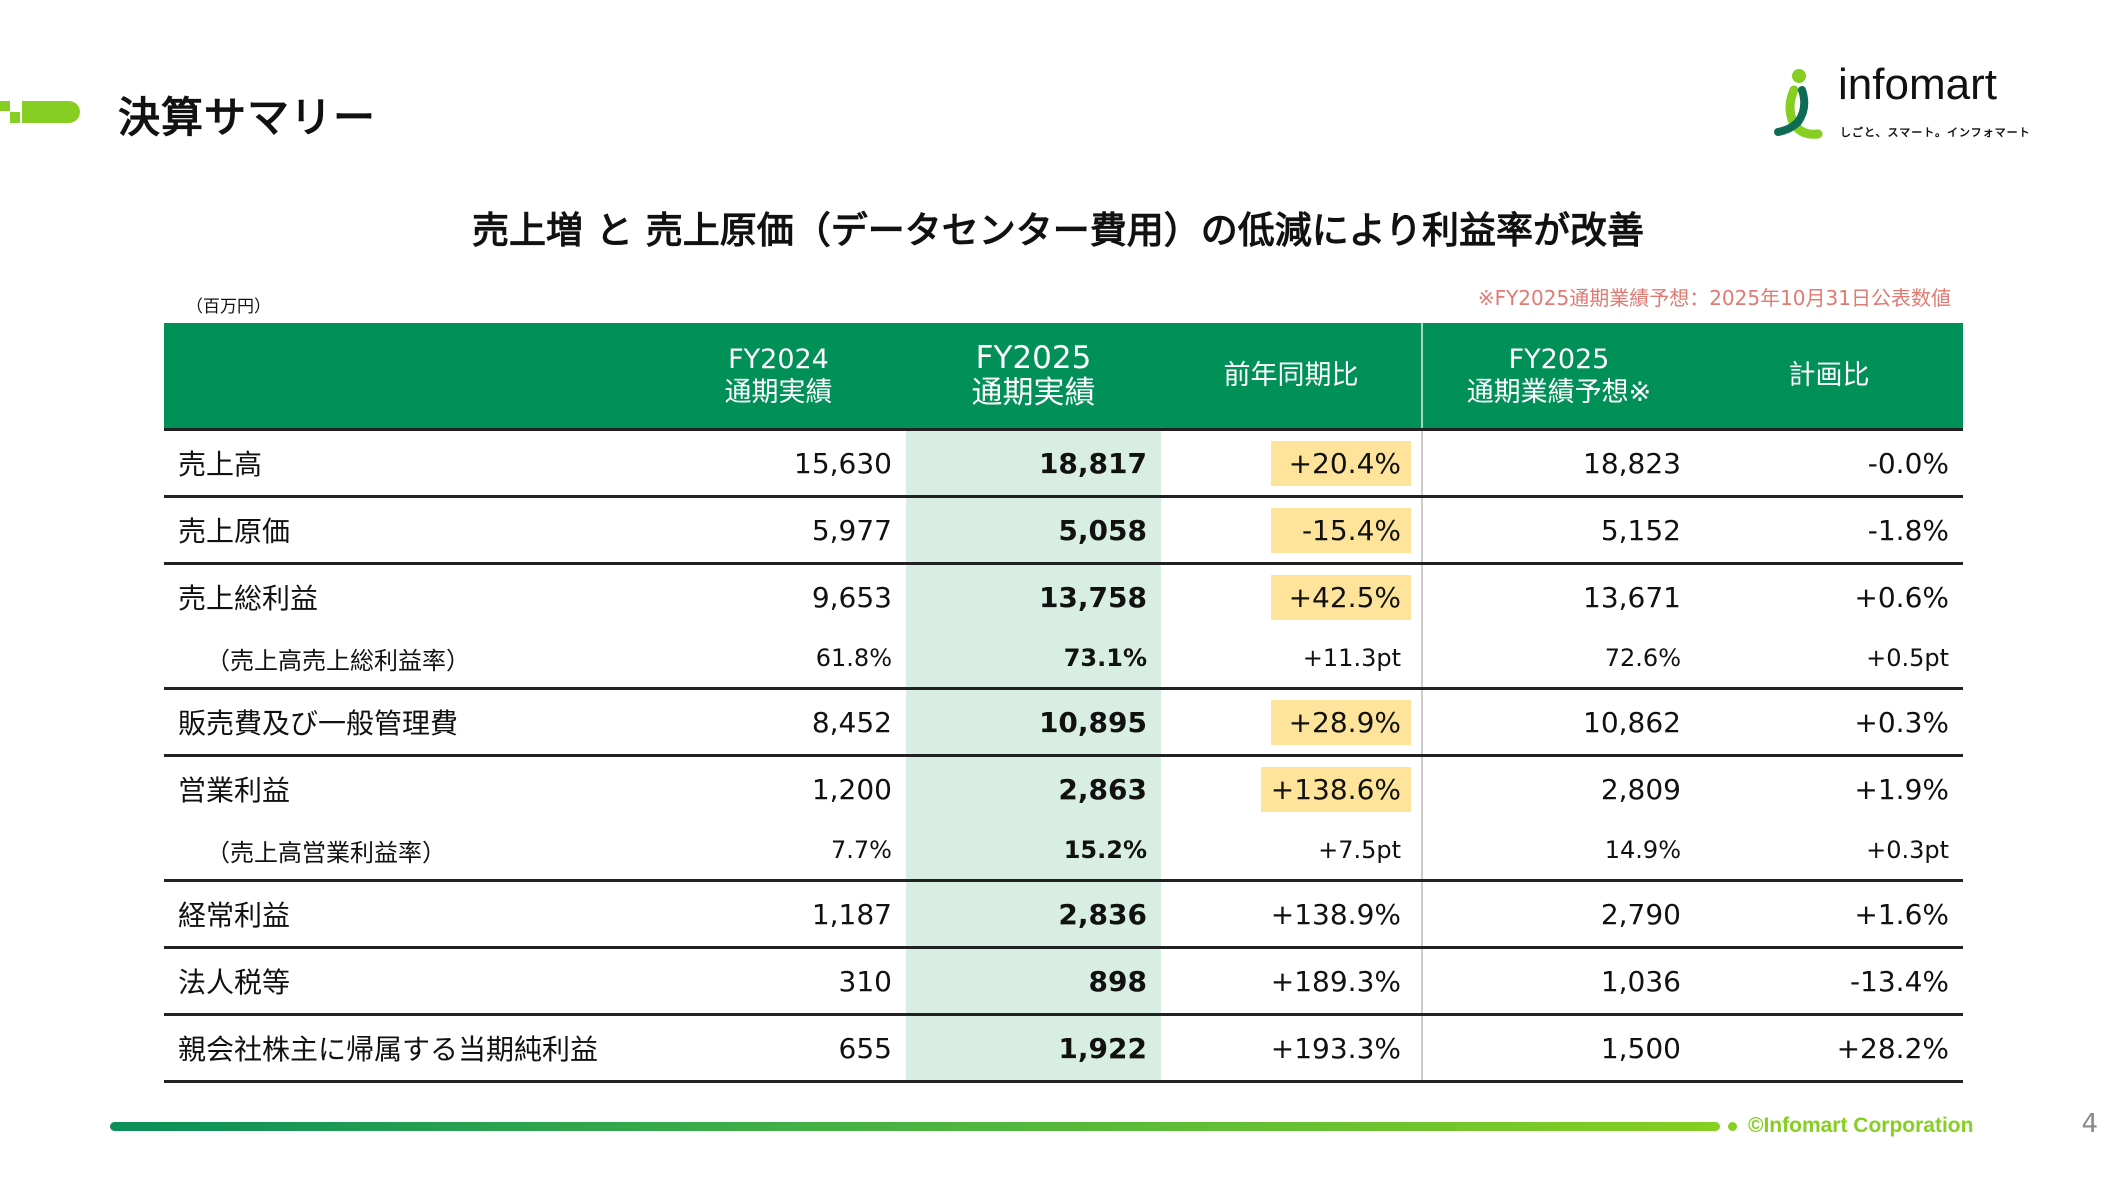 This screenshot has width=2116, height=1190. I want to click on table-row: 売上高 15,630 18,817 +20.4% 18,823 -0.0%, so click(1063, 462).